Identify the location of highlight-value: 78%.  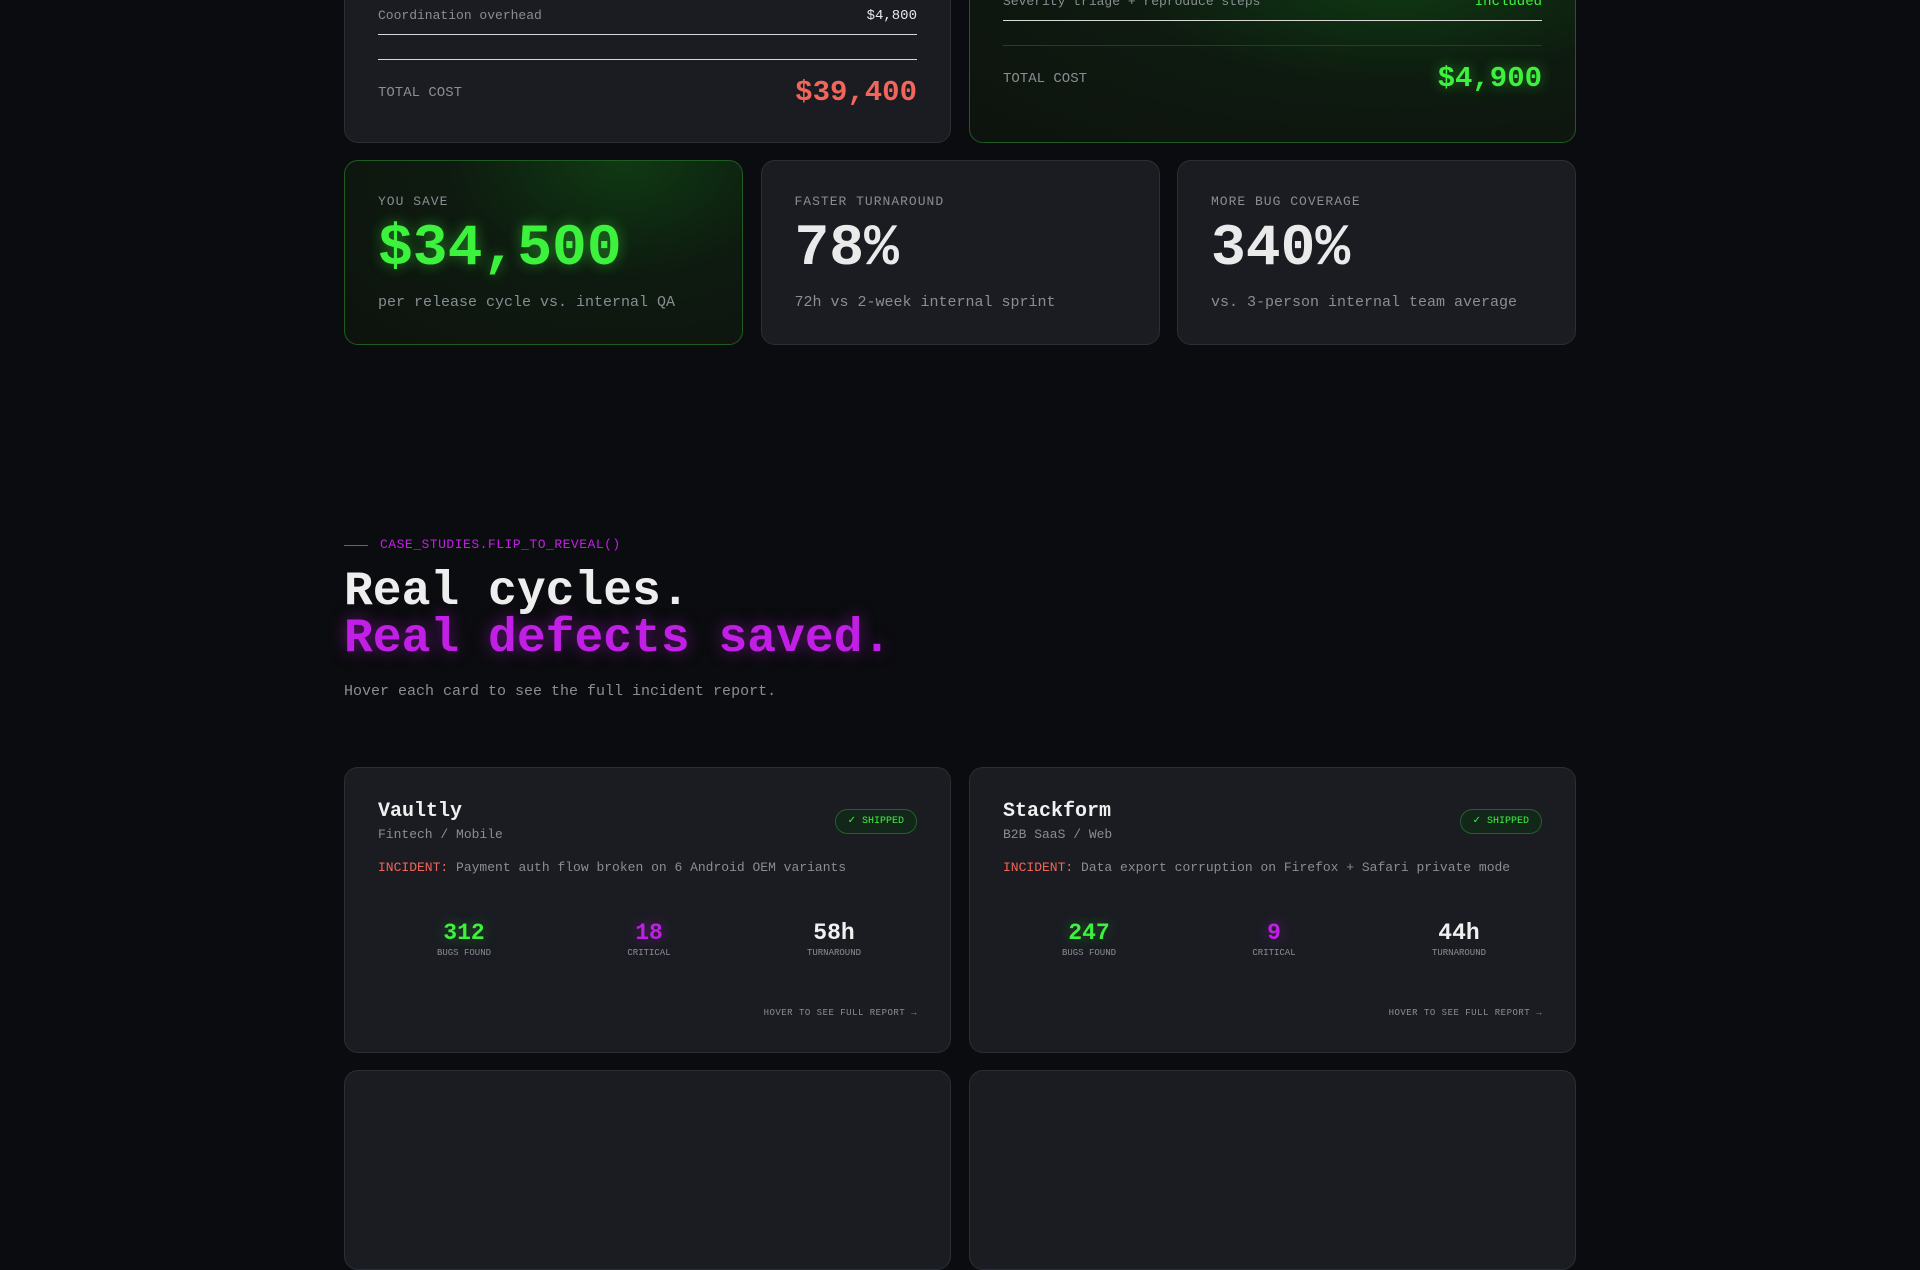
(846, 249).